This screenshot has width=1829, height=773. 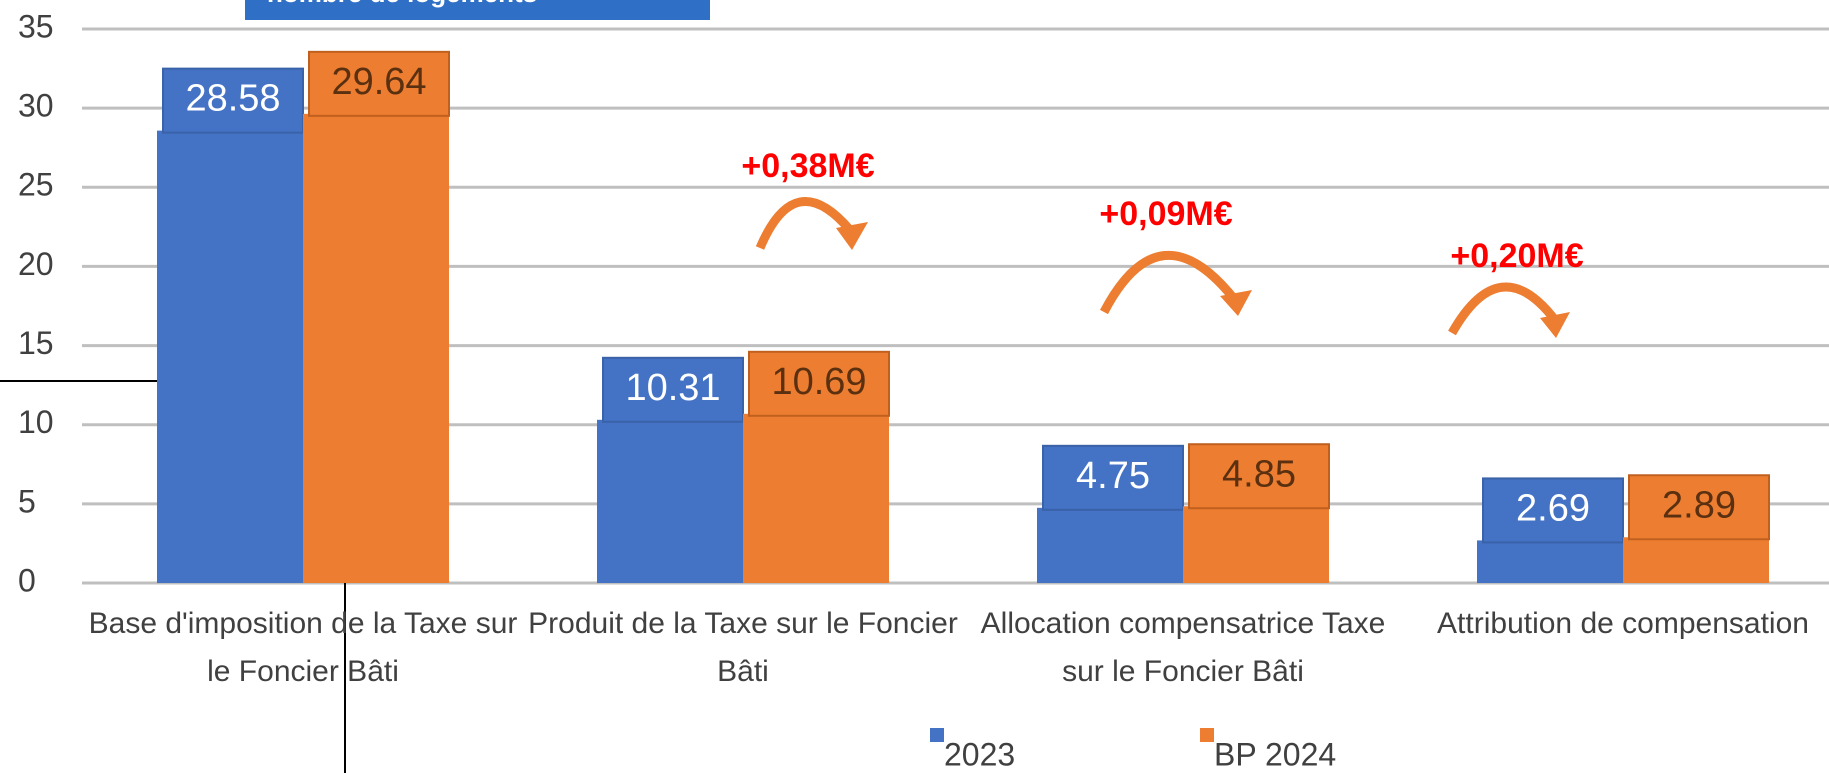 I want to click on y-tick-label: 5, so click(x=27, y=501).